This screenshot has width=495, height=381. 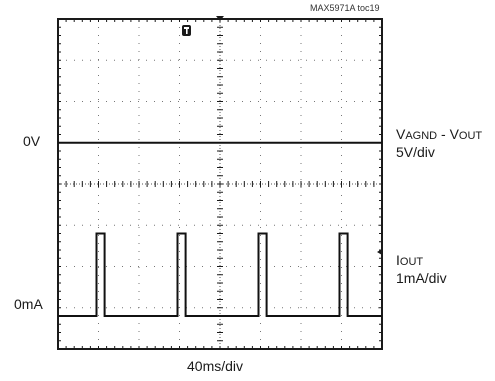 I want to click on ch1-name-sub2: OUT, so click(x=470, y=136).